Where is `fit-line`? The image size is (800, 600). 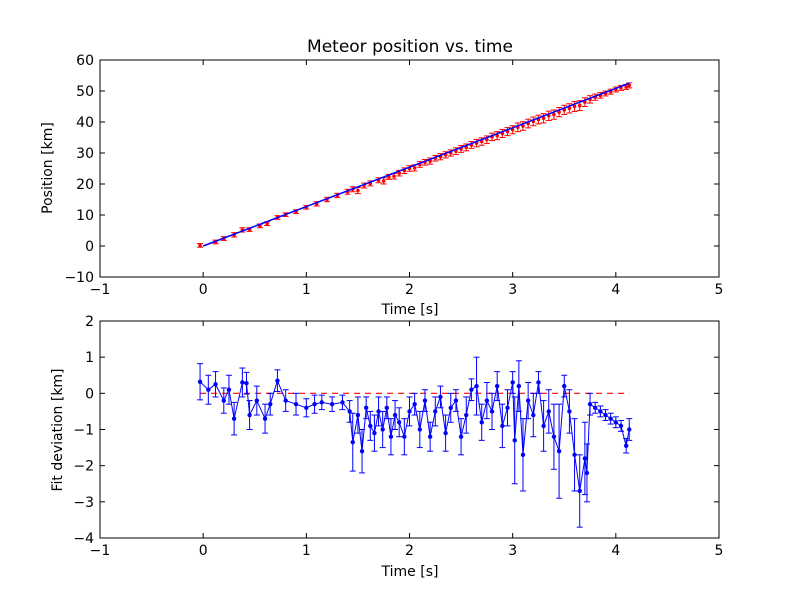
fit-line is located at coordinates (416, 164).